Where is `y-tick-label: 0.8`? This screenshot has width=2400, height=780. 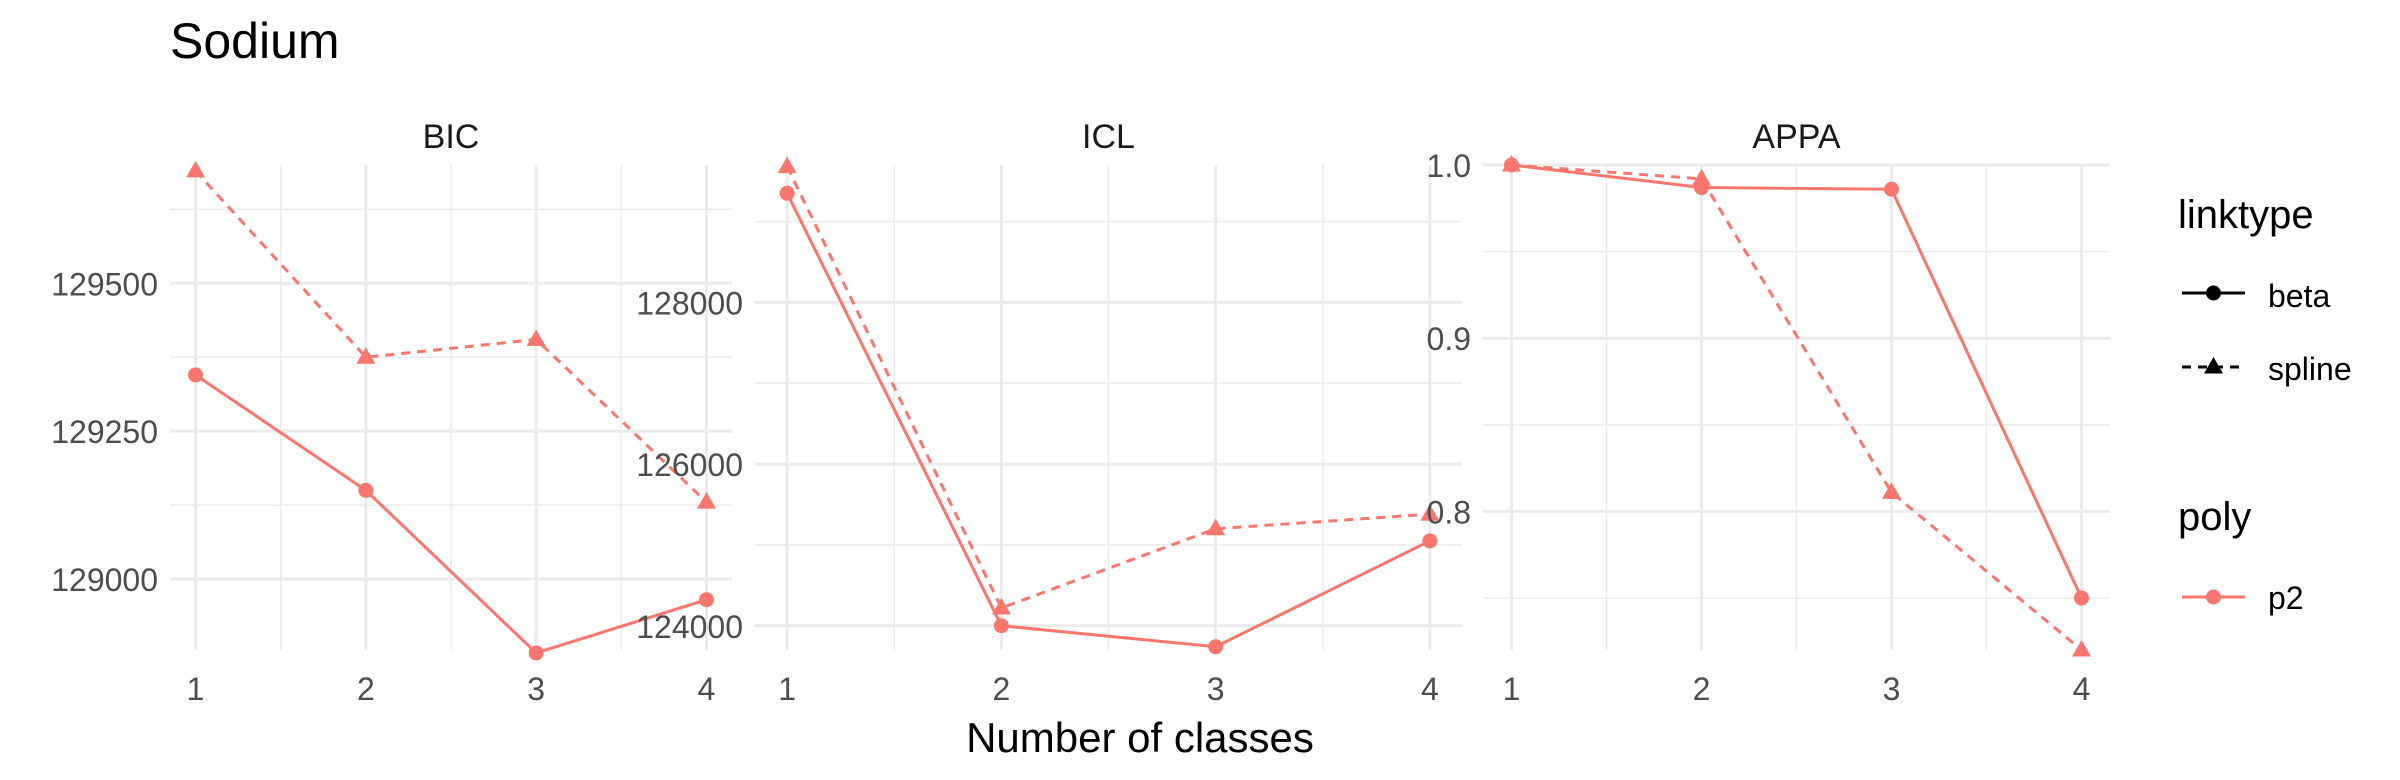 y-tick-label: 0.8 is located at coordinates (1449, 512).